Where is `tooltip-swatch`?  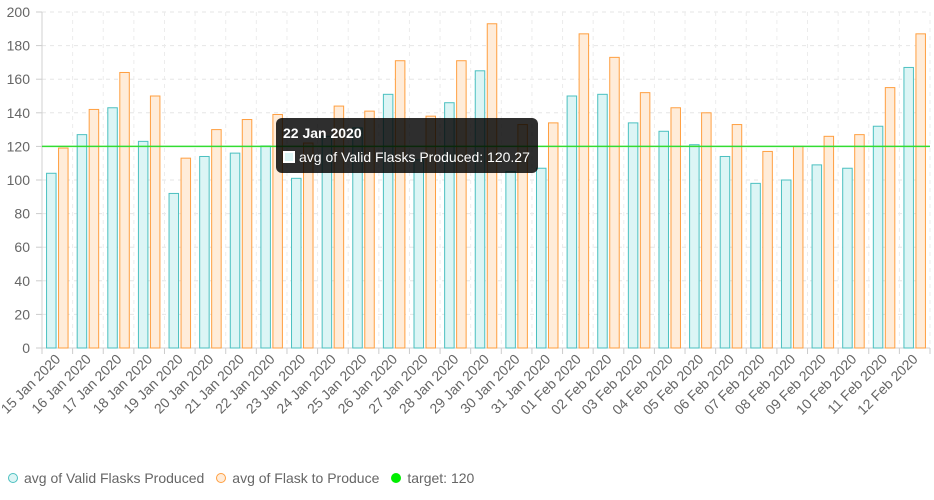
tooltip-swatch is located at coordinates (289, 157).